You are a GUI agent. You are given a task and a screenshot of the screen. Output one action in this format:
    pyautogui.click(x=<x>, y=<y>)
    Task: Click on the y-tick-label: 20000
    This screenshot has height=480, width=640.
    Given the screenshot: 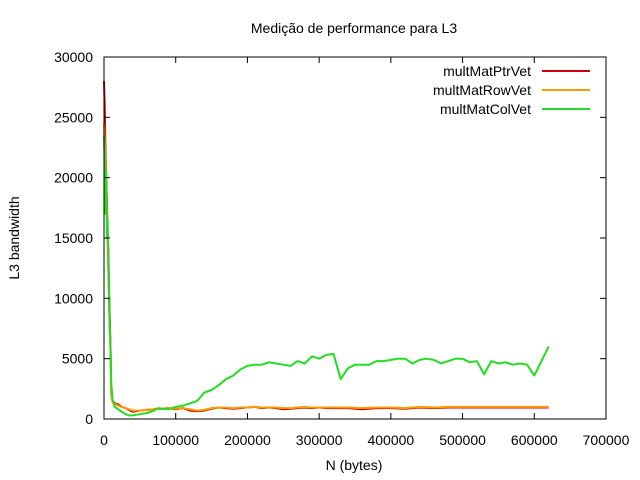 What is the action you would take?
    pyautogui.click(x=73, y=178)
    